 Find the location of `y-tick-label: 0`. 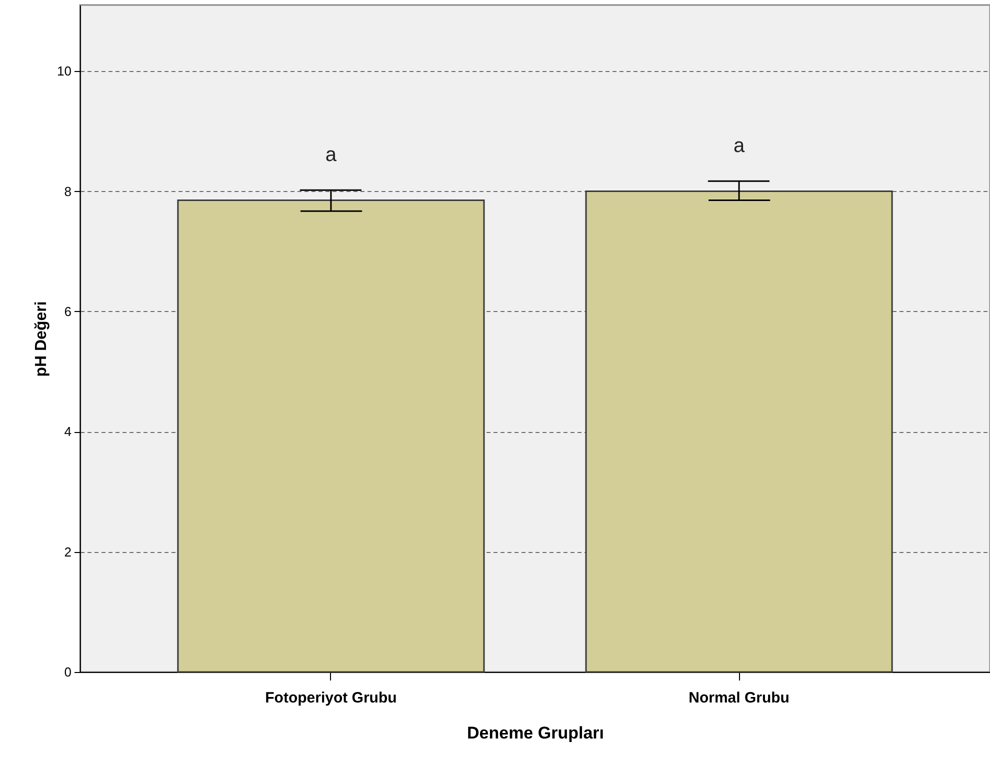

y-tick-label: 0 is located at coordinates (68, 672).